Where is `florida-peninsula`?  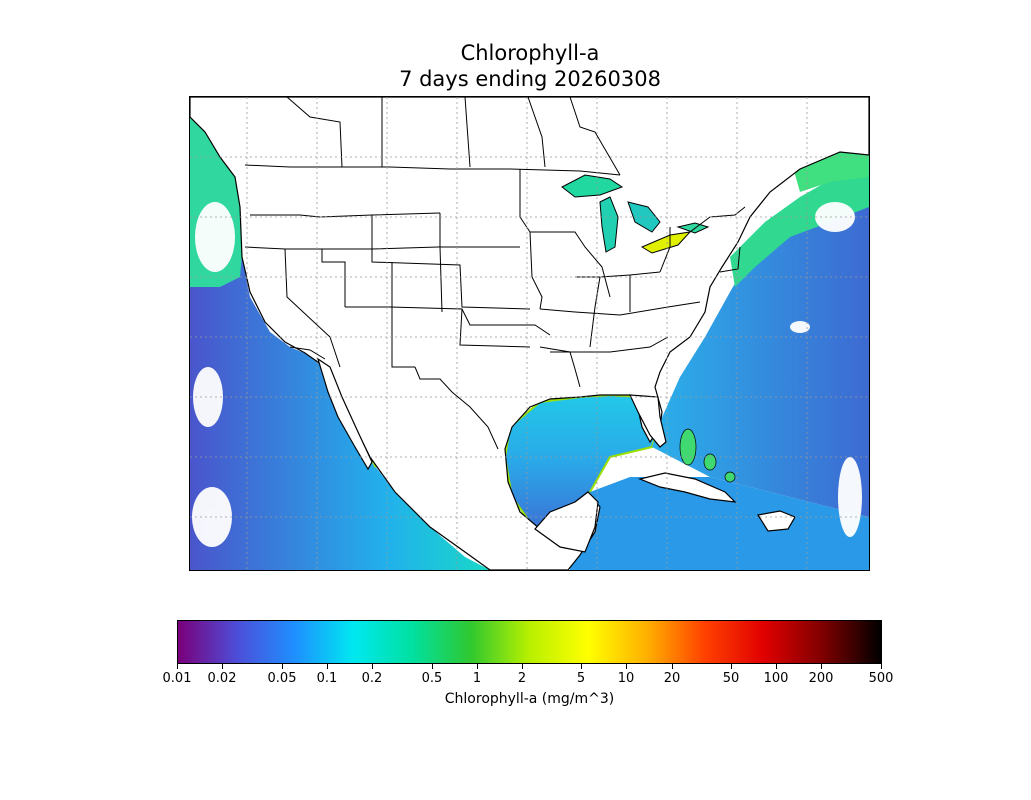 florida-peninsula is located at coordinates (648, 421).